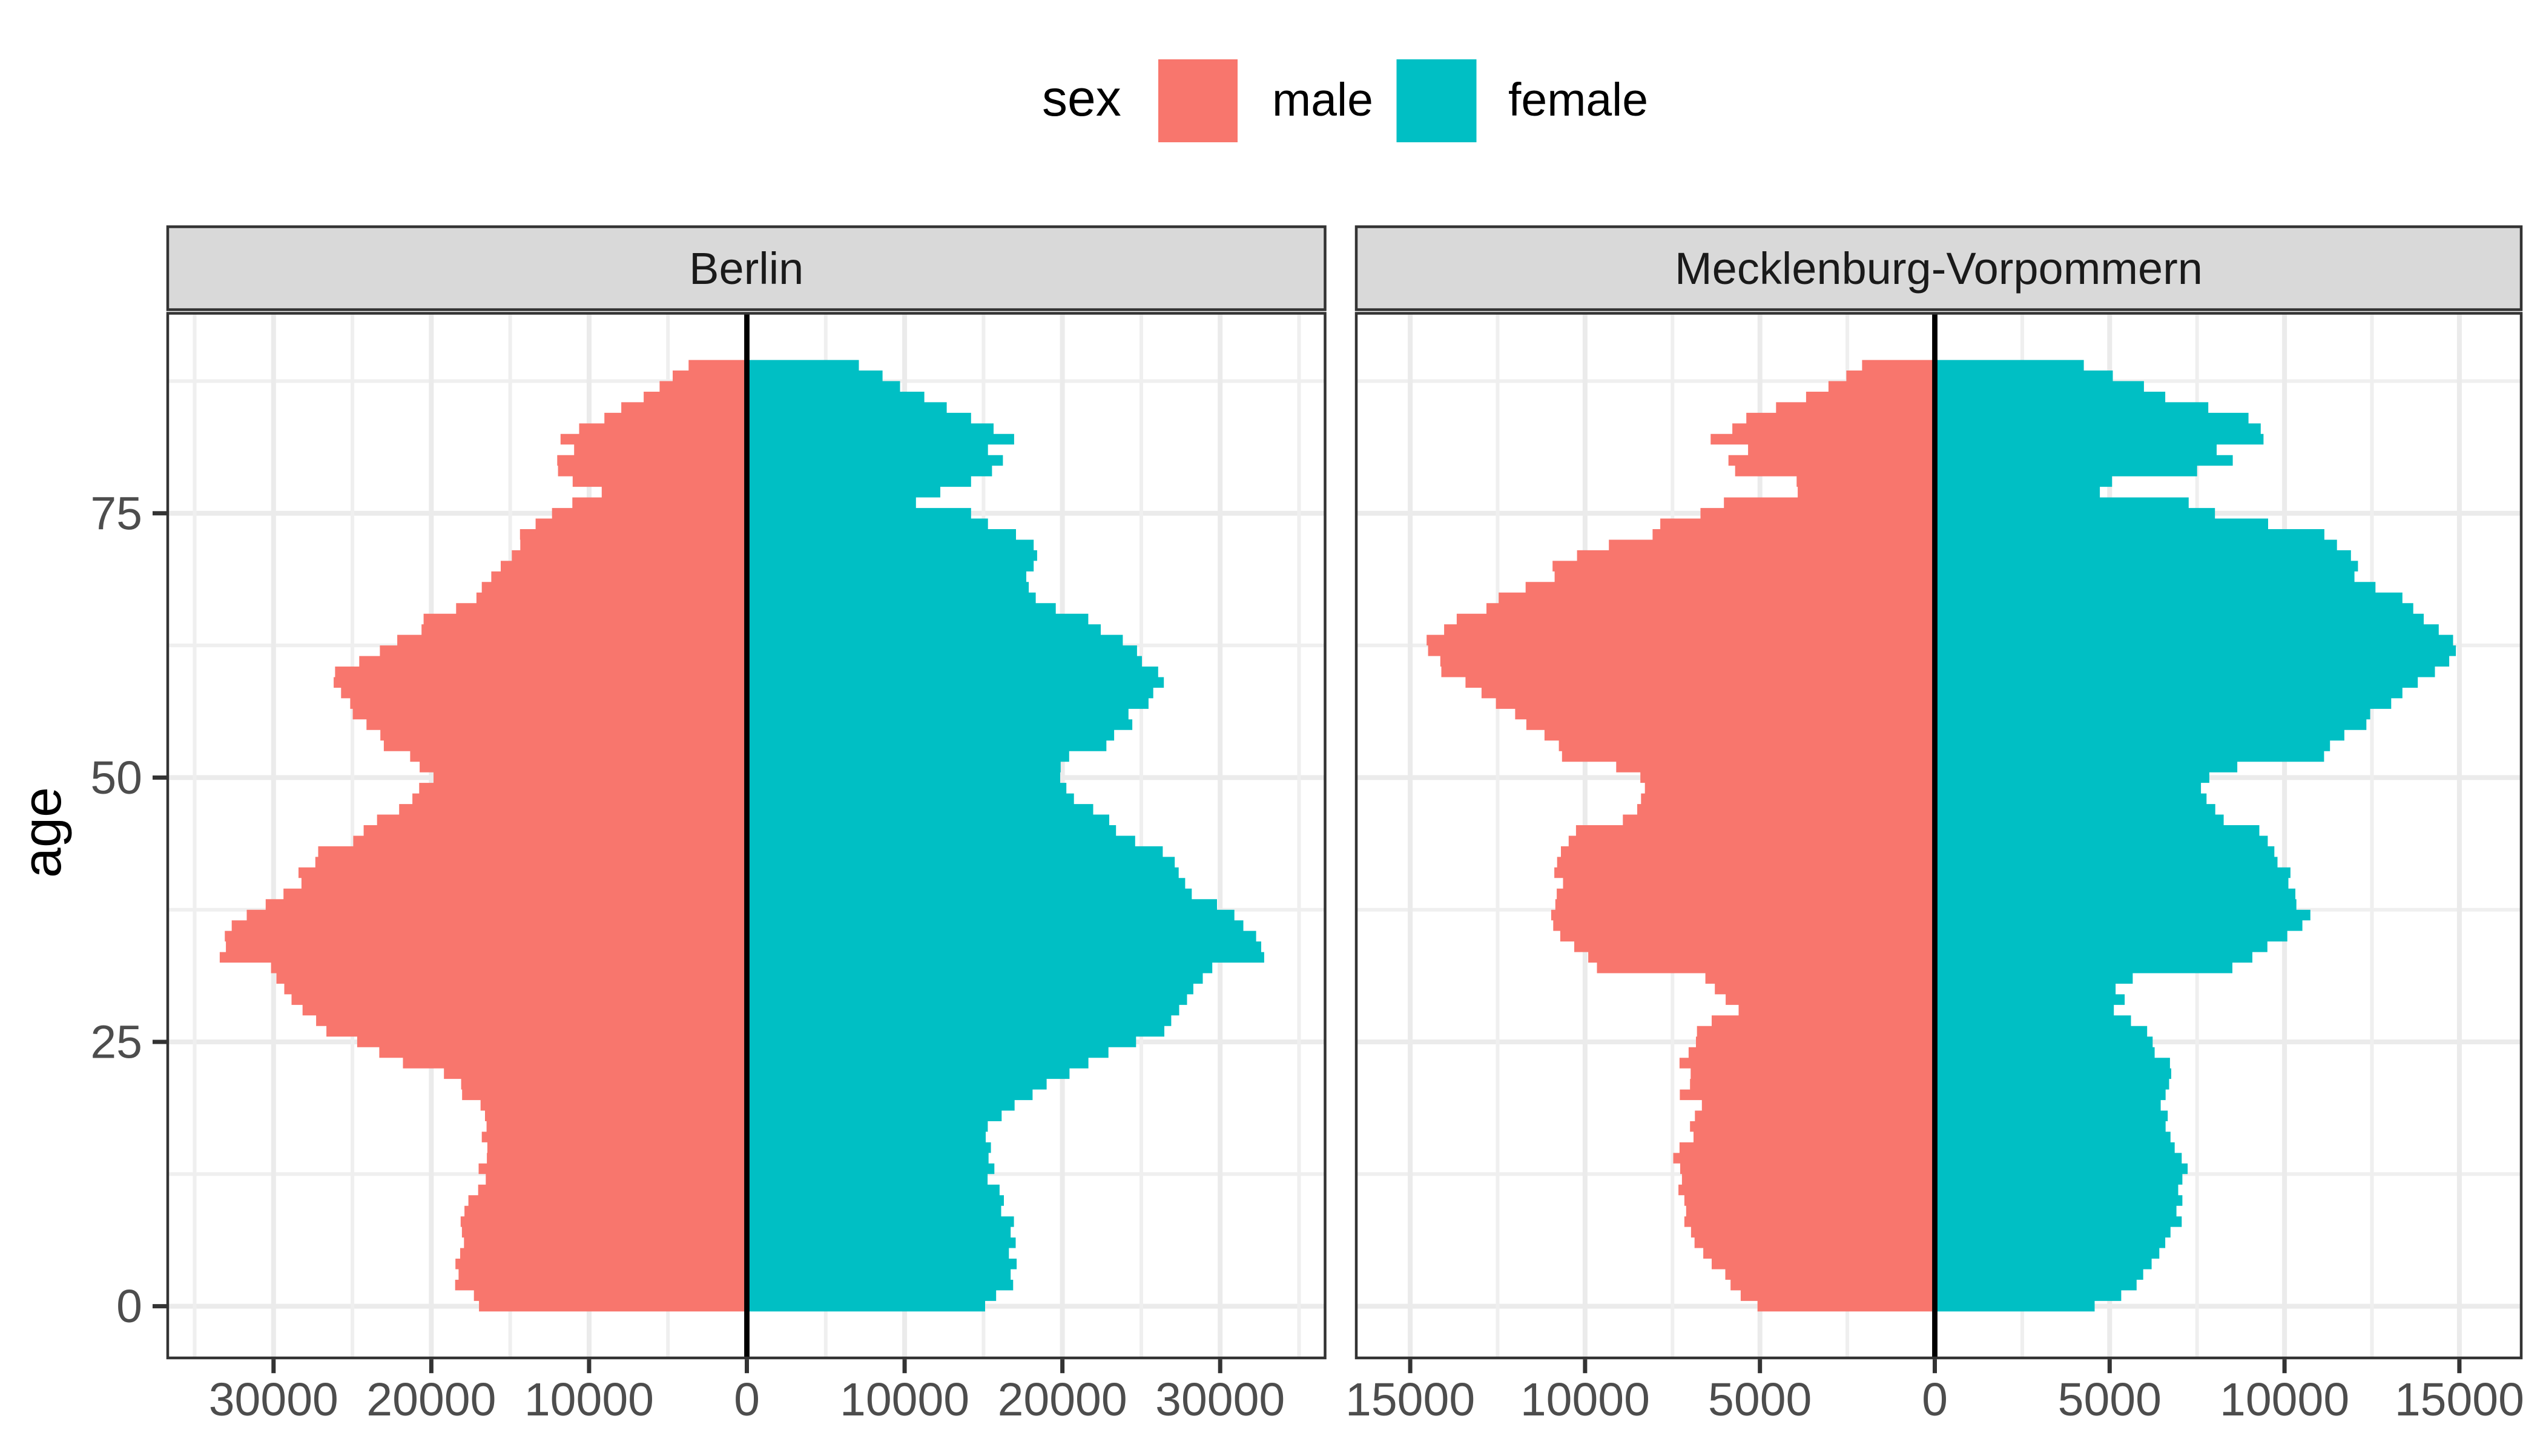  Describe the element at coordinates (116, 513) in the screenshot. I see `svg-text: 75` at that location.